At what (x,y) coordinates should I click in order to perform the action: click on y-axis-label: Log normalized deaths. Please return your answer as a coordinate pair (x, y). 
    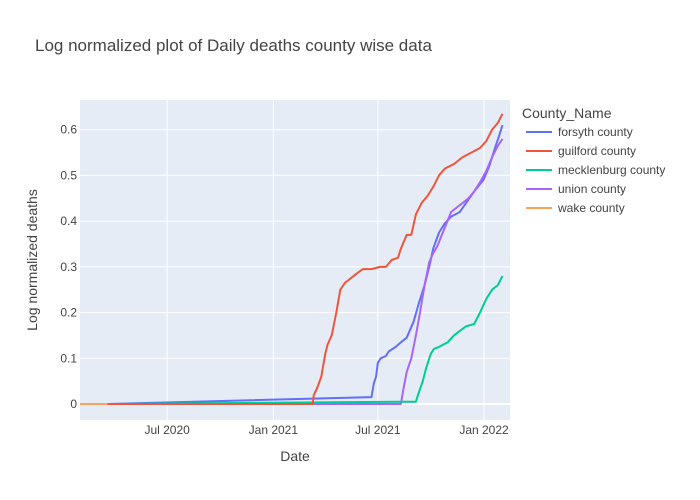
    Looking at the image, I should click on (32, 260).